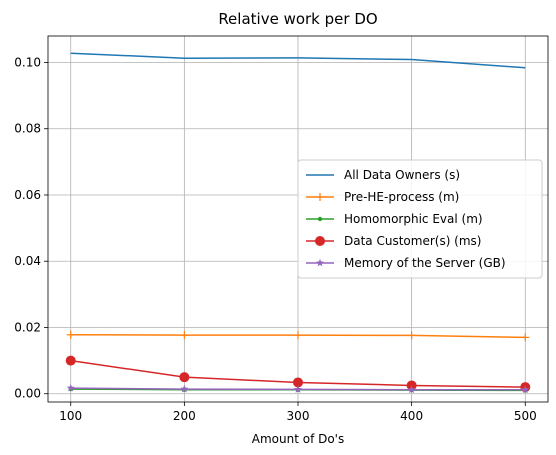 The image size is (556, 455). Describe the element at coordinates (27, 195) in the screenshot. I see `y-tick-label: 0.06` at that location.